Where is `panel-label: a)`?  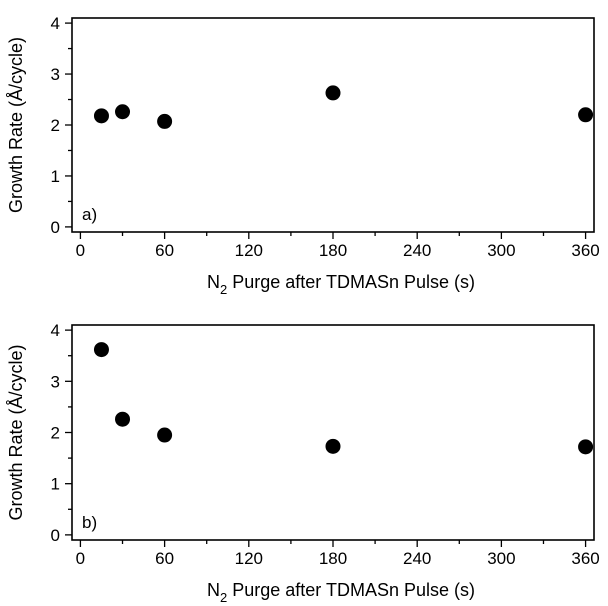 panel-label: a) is located at coordinates (89, 214).